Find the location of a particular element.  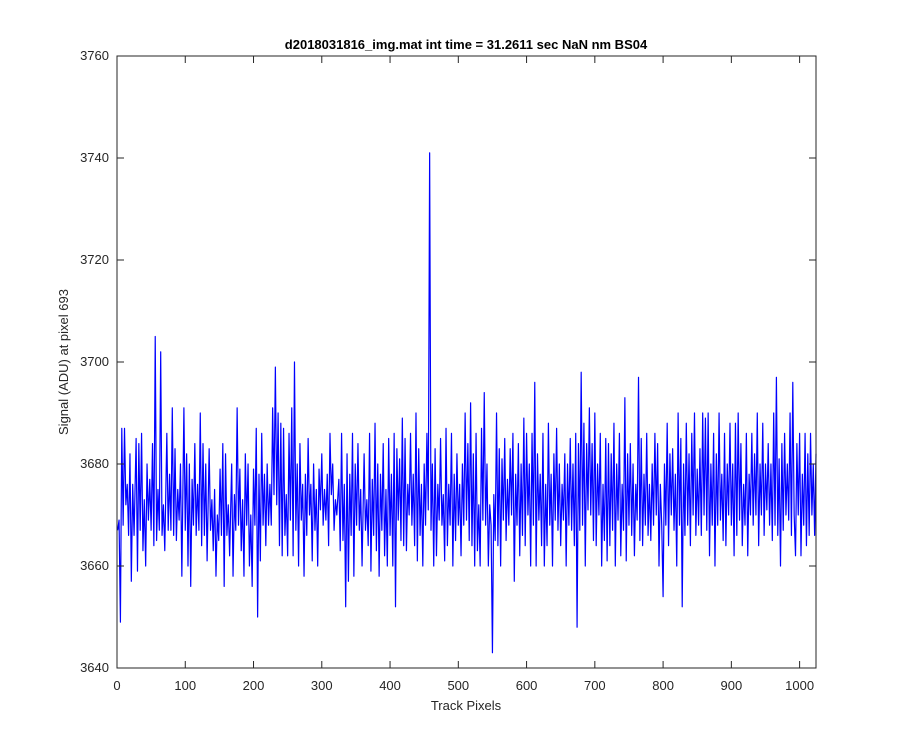

y-tick-label: 3740 is located at coordinates (94, 157).